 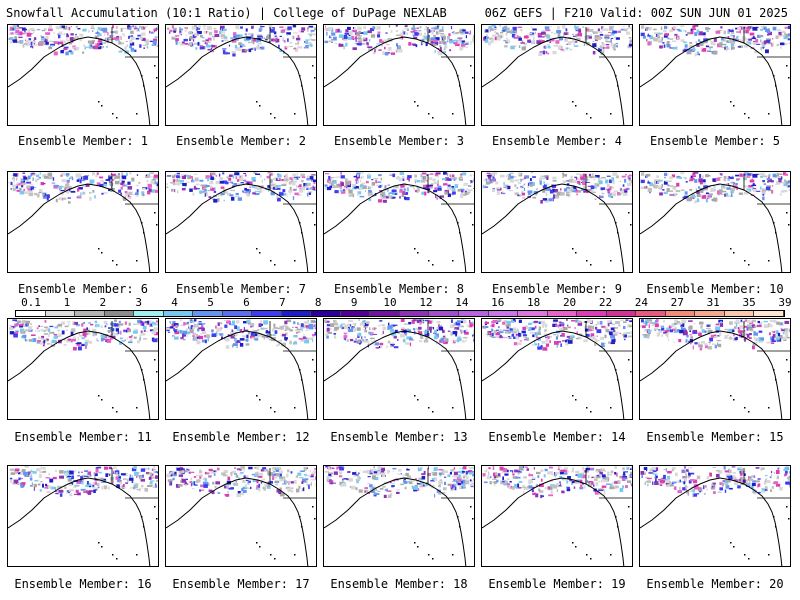 What do you see at coordinates (246, 302) in the screenshot?
I see `colorbar-label: 6` at bounding box center [246, 302].